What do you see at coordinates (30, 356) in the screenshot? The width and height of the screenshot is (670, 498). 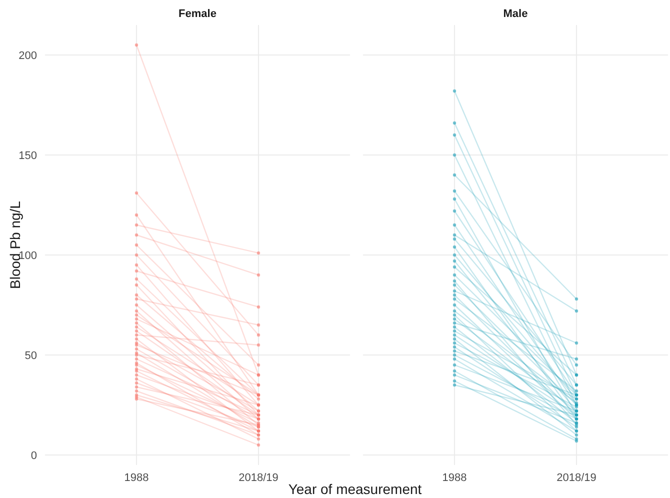 I see `y-tick-label: 50` at bounding box center [30, 356].